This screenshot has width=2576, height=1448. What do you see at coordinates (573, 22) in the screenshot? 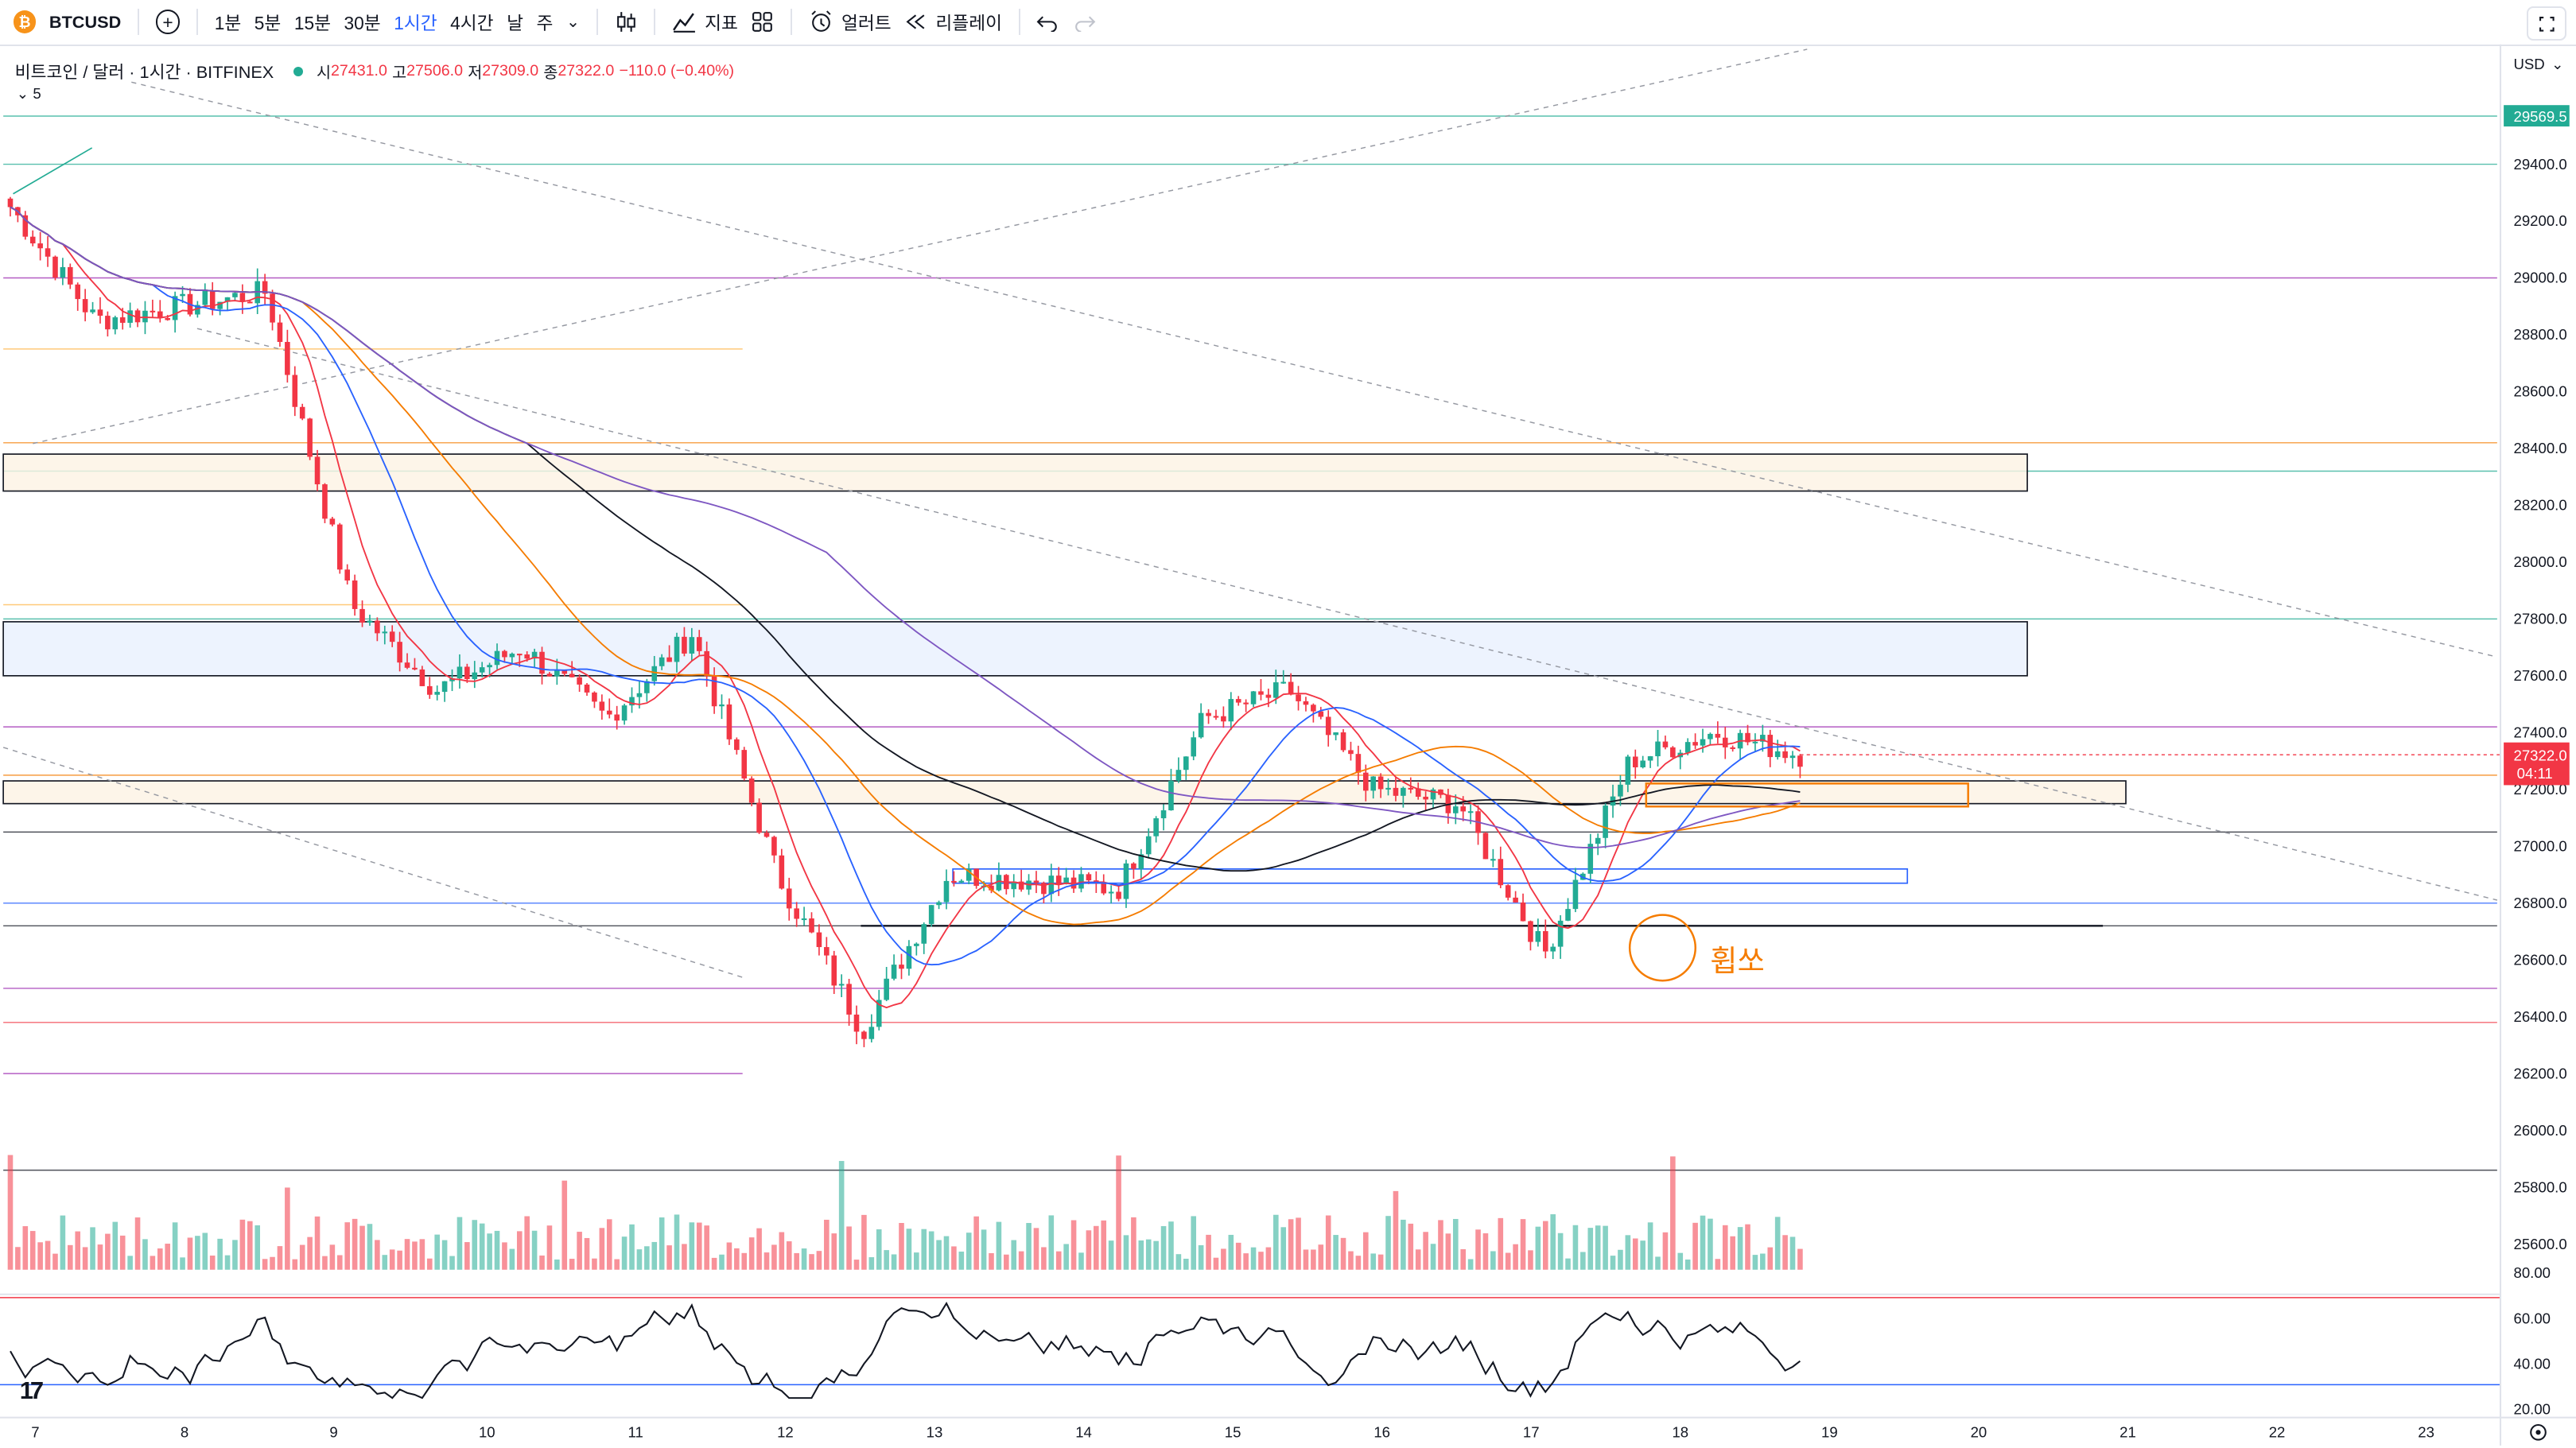
I see `interval-dropdown-chevron-icon: ⌄` at bounding box center [573, 22].